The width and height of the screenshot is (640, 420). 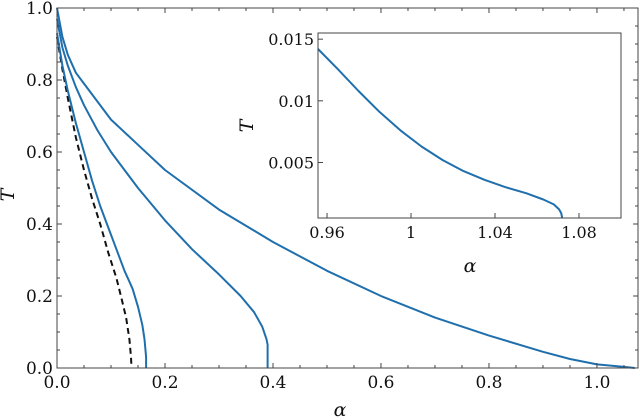 I want to click on x-tick-label: 0.0, so click(x=56, y=383).